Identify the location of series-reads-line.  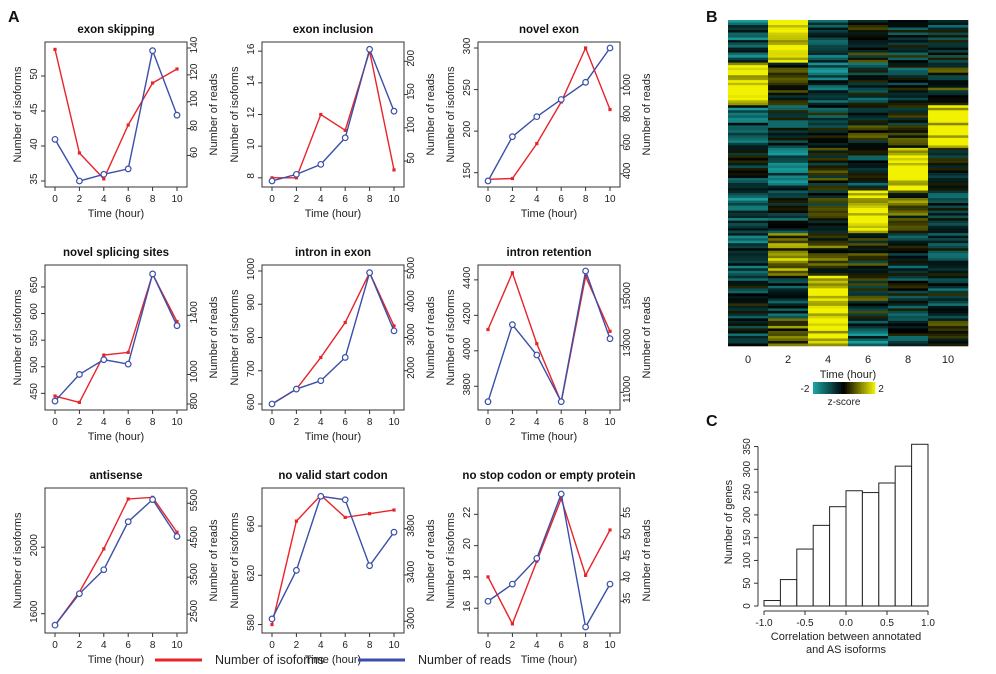
(333, 557).